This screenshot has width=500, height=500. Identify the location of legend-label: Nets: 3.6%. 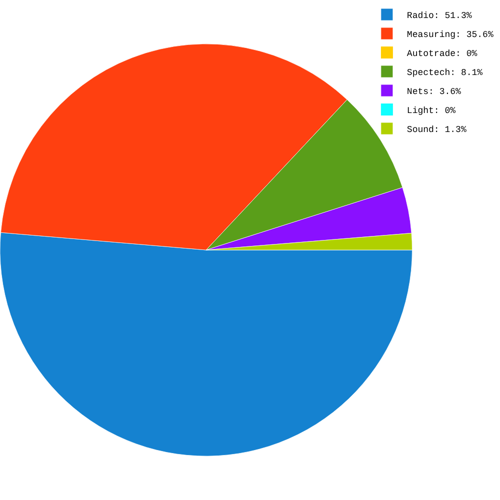
(434, 92).